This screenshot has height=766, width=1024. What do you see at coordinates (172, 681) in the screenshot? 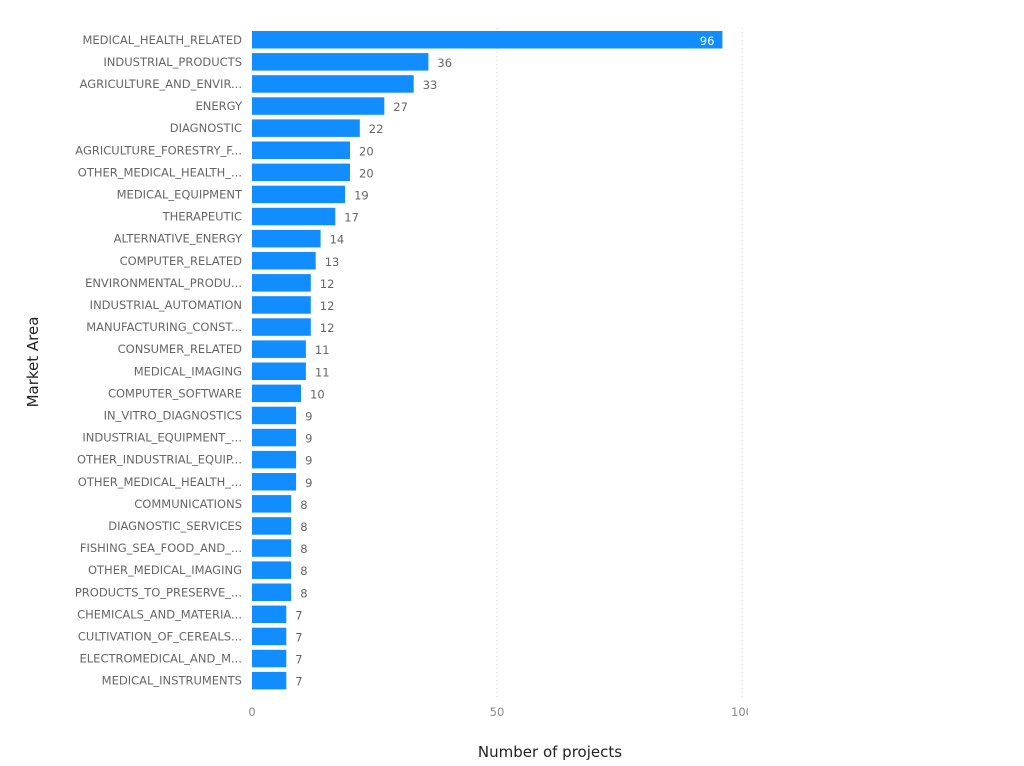
I see `category-label: MEDICAL_INSTRUMENTS` at bounding box center [172, 681].